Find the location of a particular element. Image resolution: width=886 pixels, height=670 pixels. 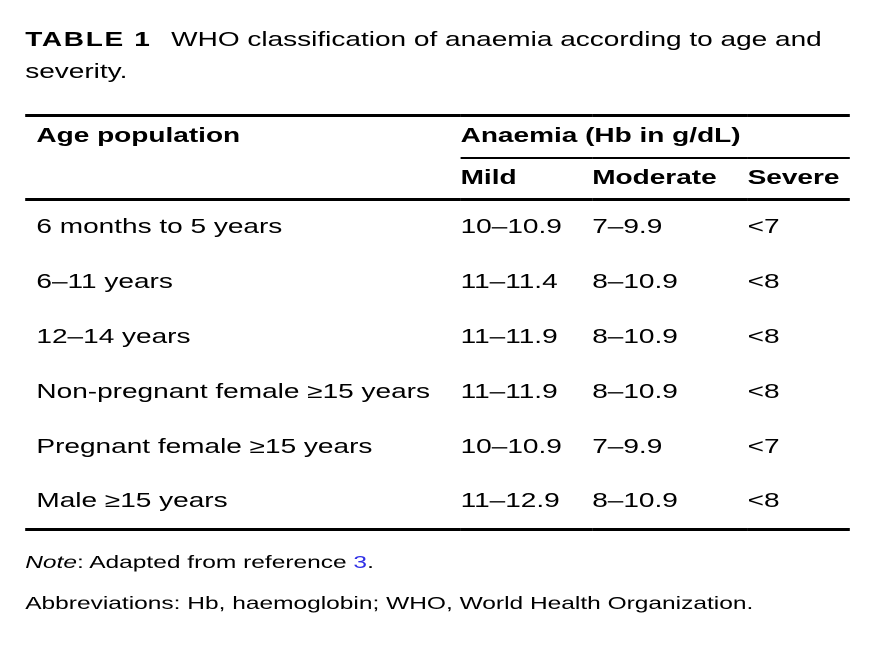

table-row: Male ≥15 years 11–12.9 8–10.9 <8 is located at coordinates (437, 502).